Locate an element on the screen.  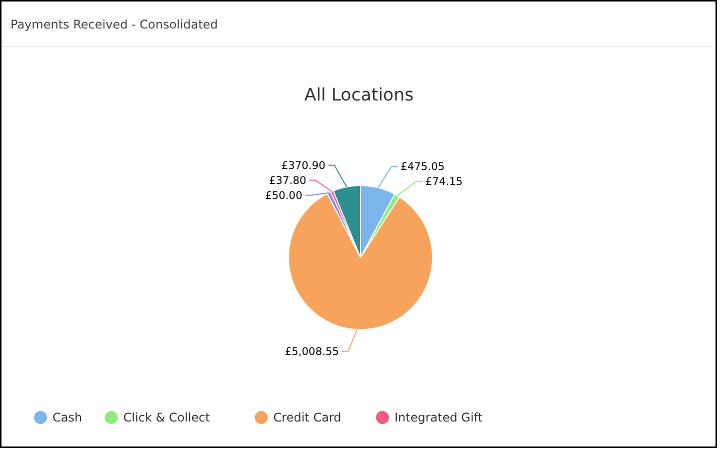
data-label: £370.90 is located at coordinates (303, 165).